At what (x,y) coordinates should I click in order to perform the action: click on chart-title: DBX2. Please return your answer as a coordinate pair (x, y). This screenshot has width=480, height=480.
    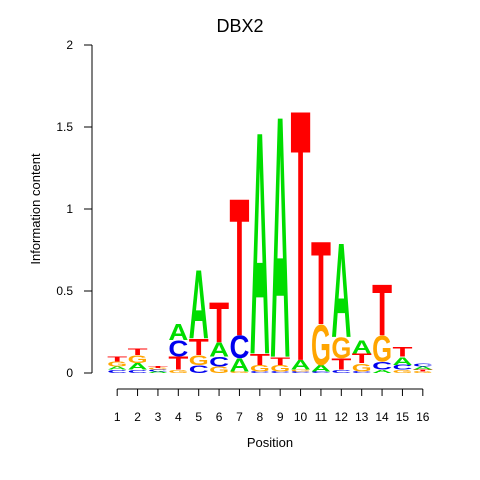
    Looking at the image, I should click on (239, 26).